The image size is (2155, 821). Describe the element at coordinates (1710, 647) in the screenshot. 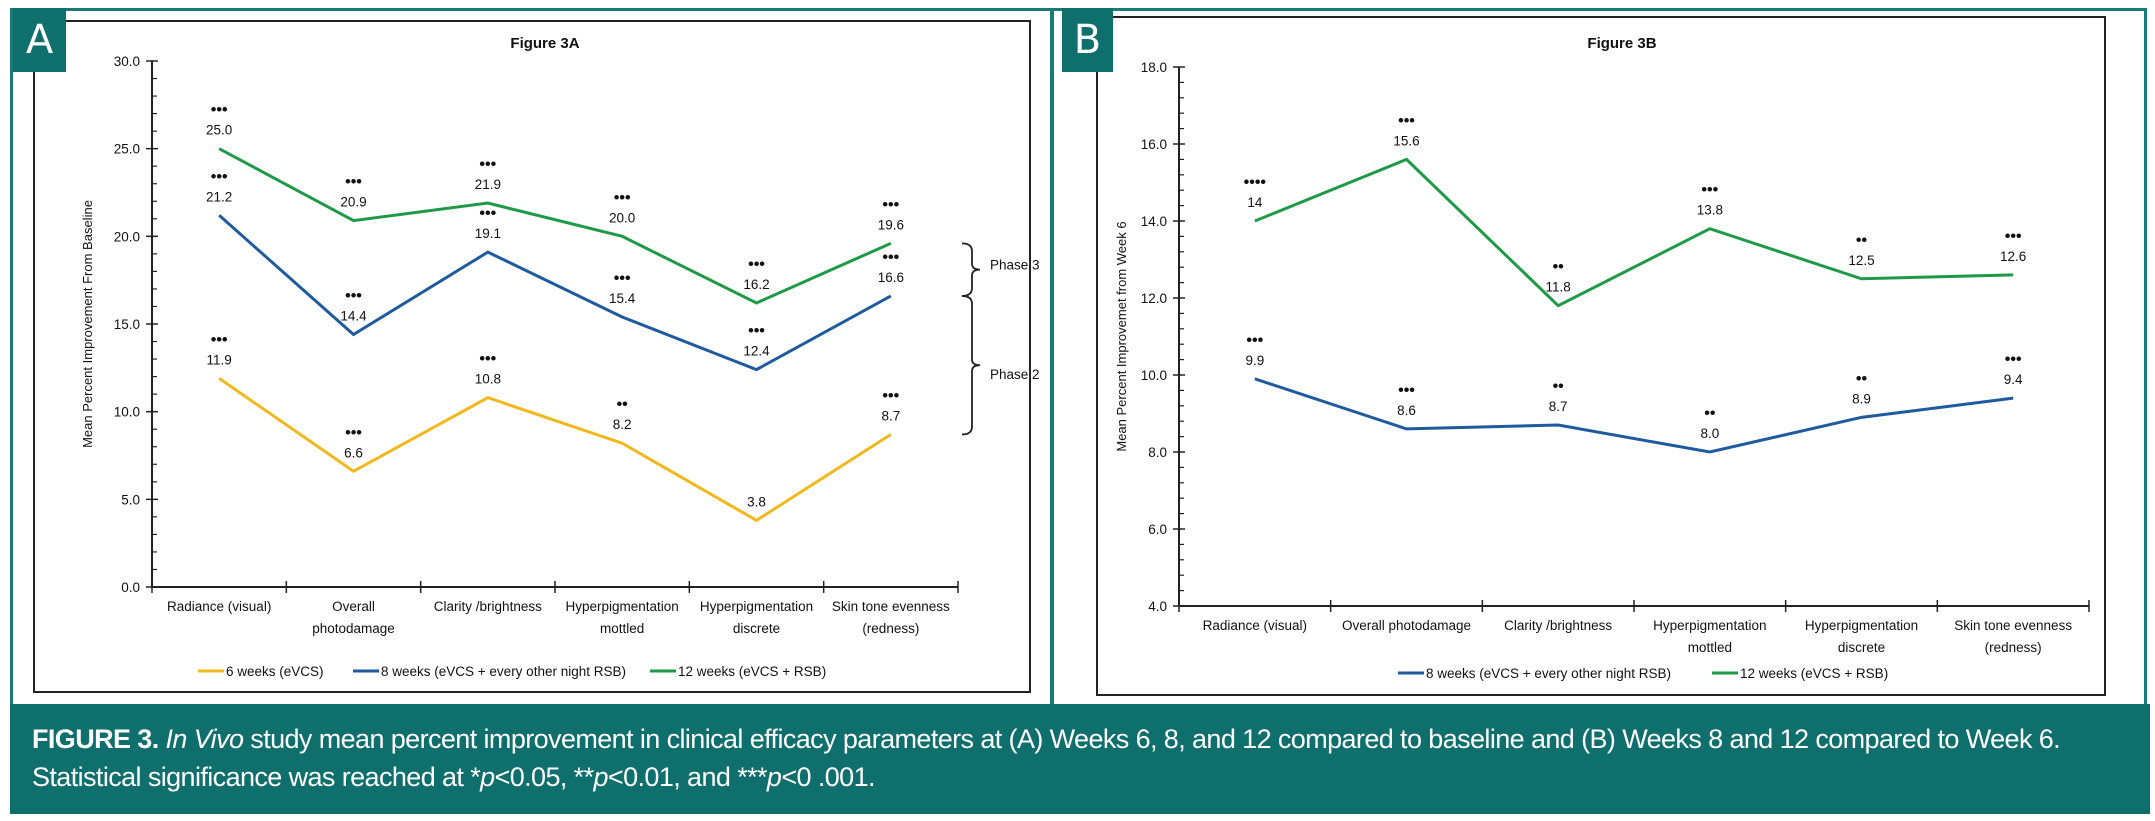

I see `chart-b-x-tick-label: mottled` at that location.